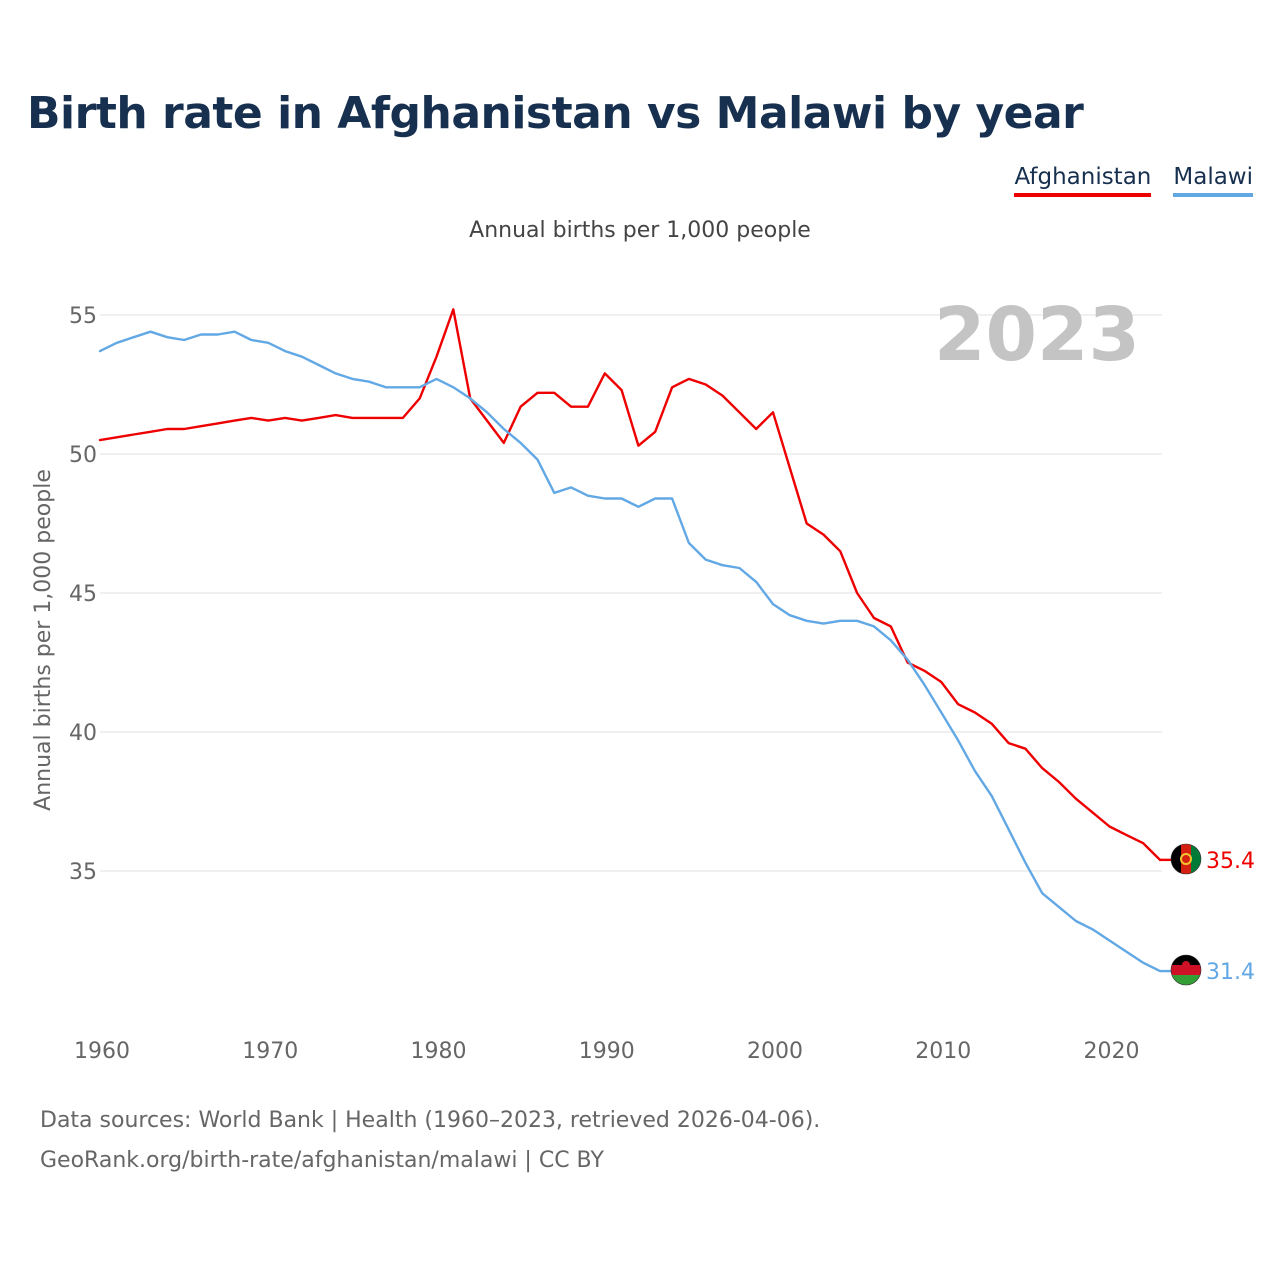 The height and width of the screenshot is (1280, 1280). I want to click on chart-subtitle: Annual births per 1,000 people, so click(640, 230).